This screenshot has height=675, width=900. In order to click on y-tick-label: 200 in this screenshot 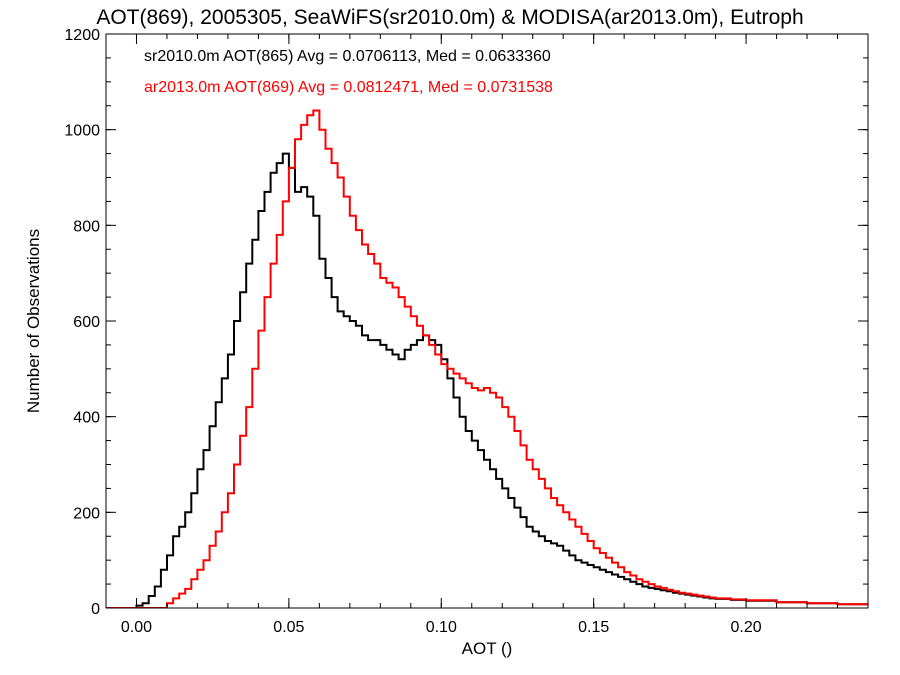, I will do `click(86, 513)`.